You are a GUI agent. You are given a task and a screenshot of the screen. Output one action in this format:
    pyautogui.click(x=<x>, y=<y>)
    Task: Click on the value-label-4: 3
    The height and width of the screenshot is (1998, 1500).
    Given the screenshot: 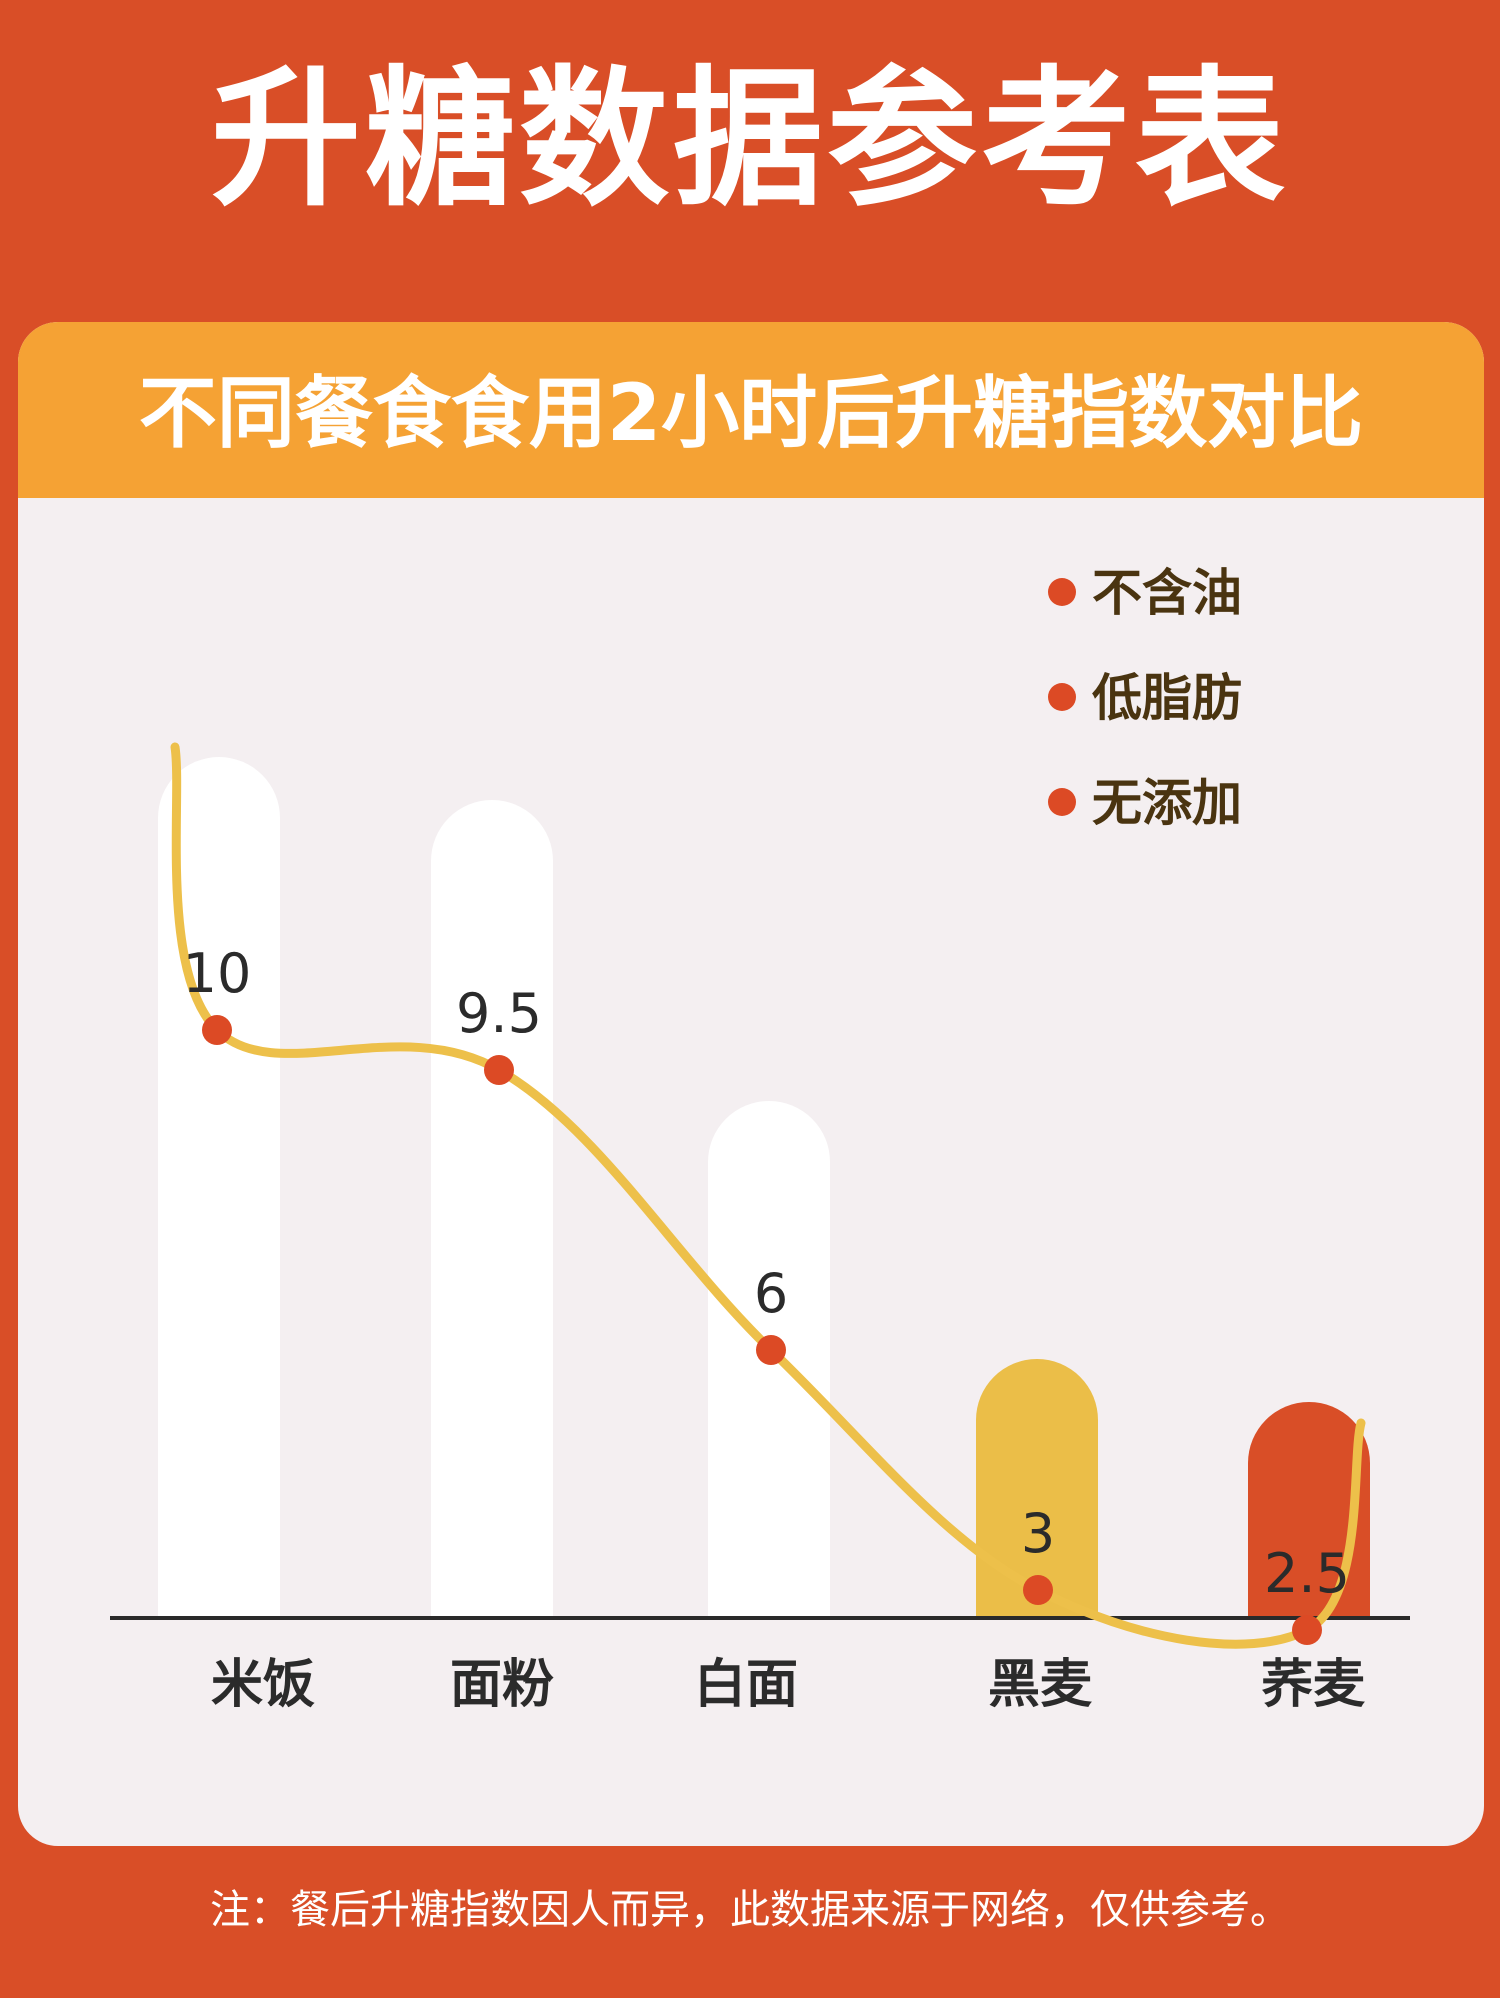 What is the action you would take?
    pyautogui.click(x=1038, y=1533)
    